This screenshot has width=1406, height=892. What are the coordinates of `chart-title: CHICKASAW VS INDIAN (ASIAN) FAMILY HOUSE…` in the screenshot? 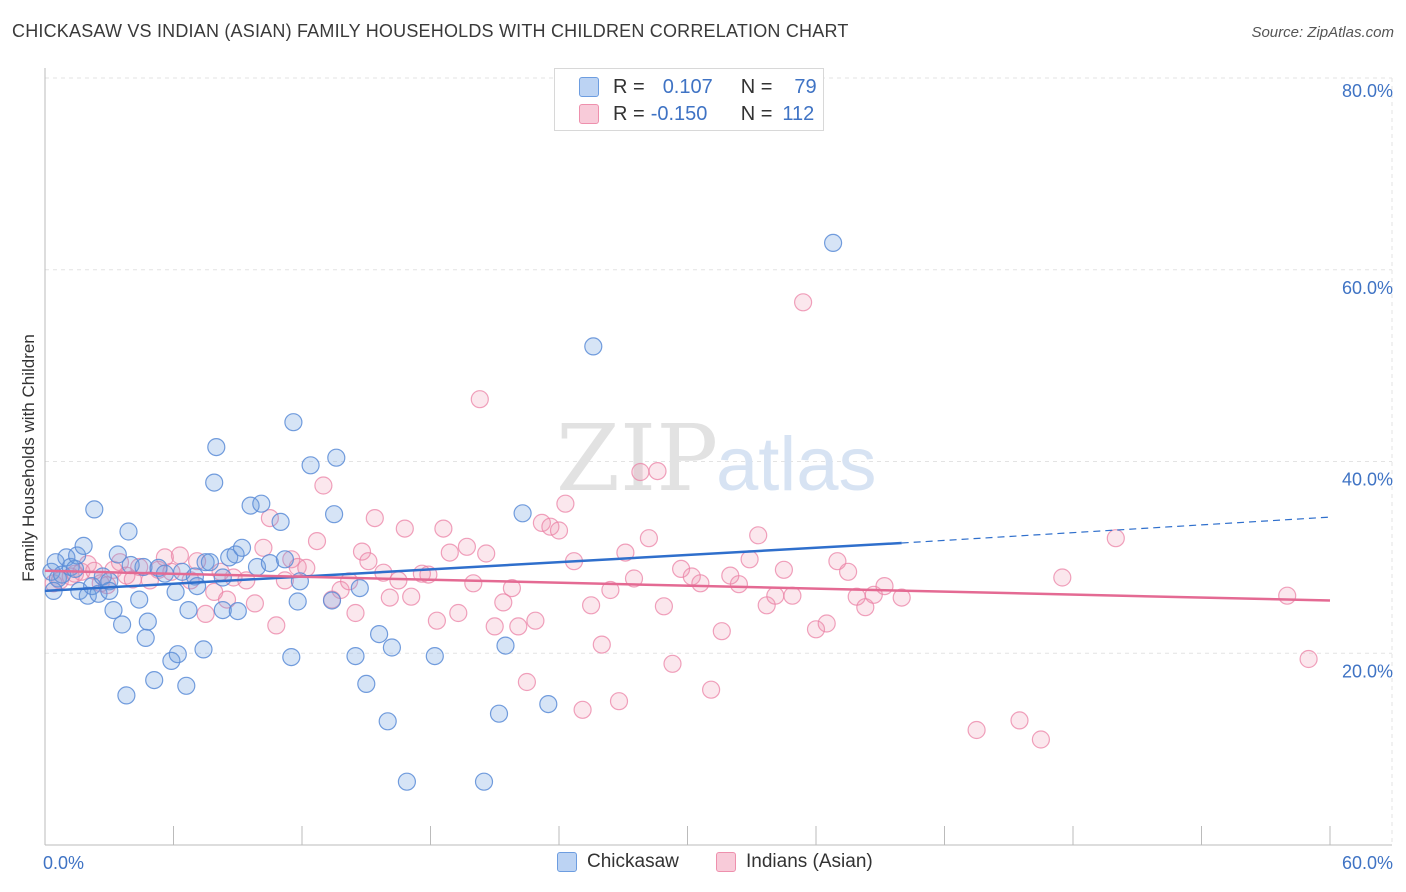 It's located at (430, 31).